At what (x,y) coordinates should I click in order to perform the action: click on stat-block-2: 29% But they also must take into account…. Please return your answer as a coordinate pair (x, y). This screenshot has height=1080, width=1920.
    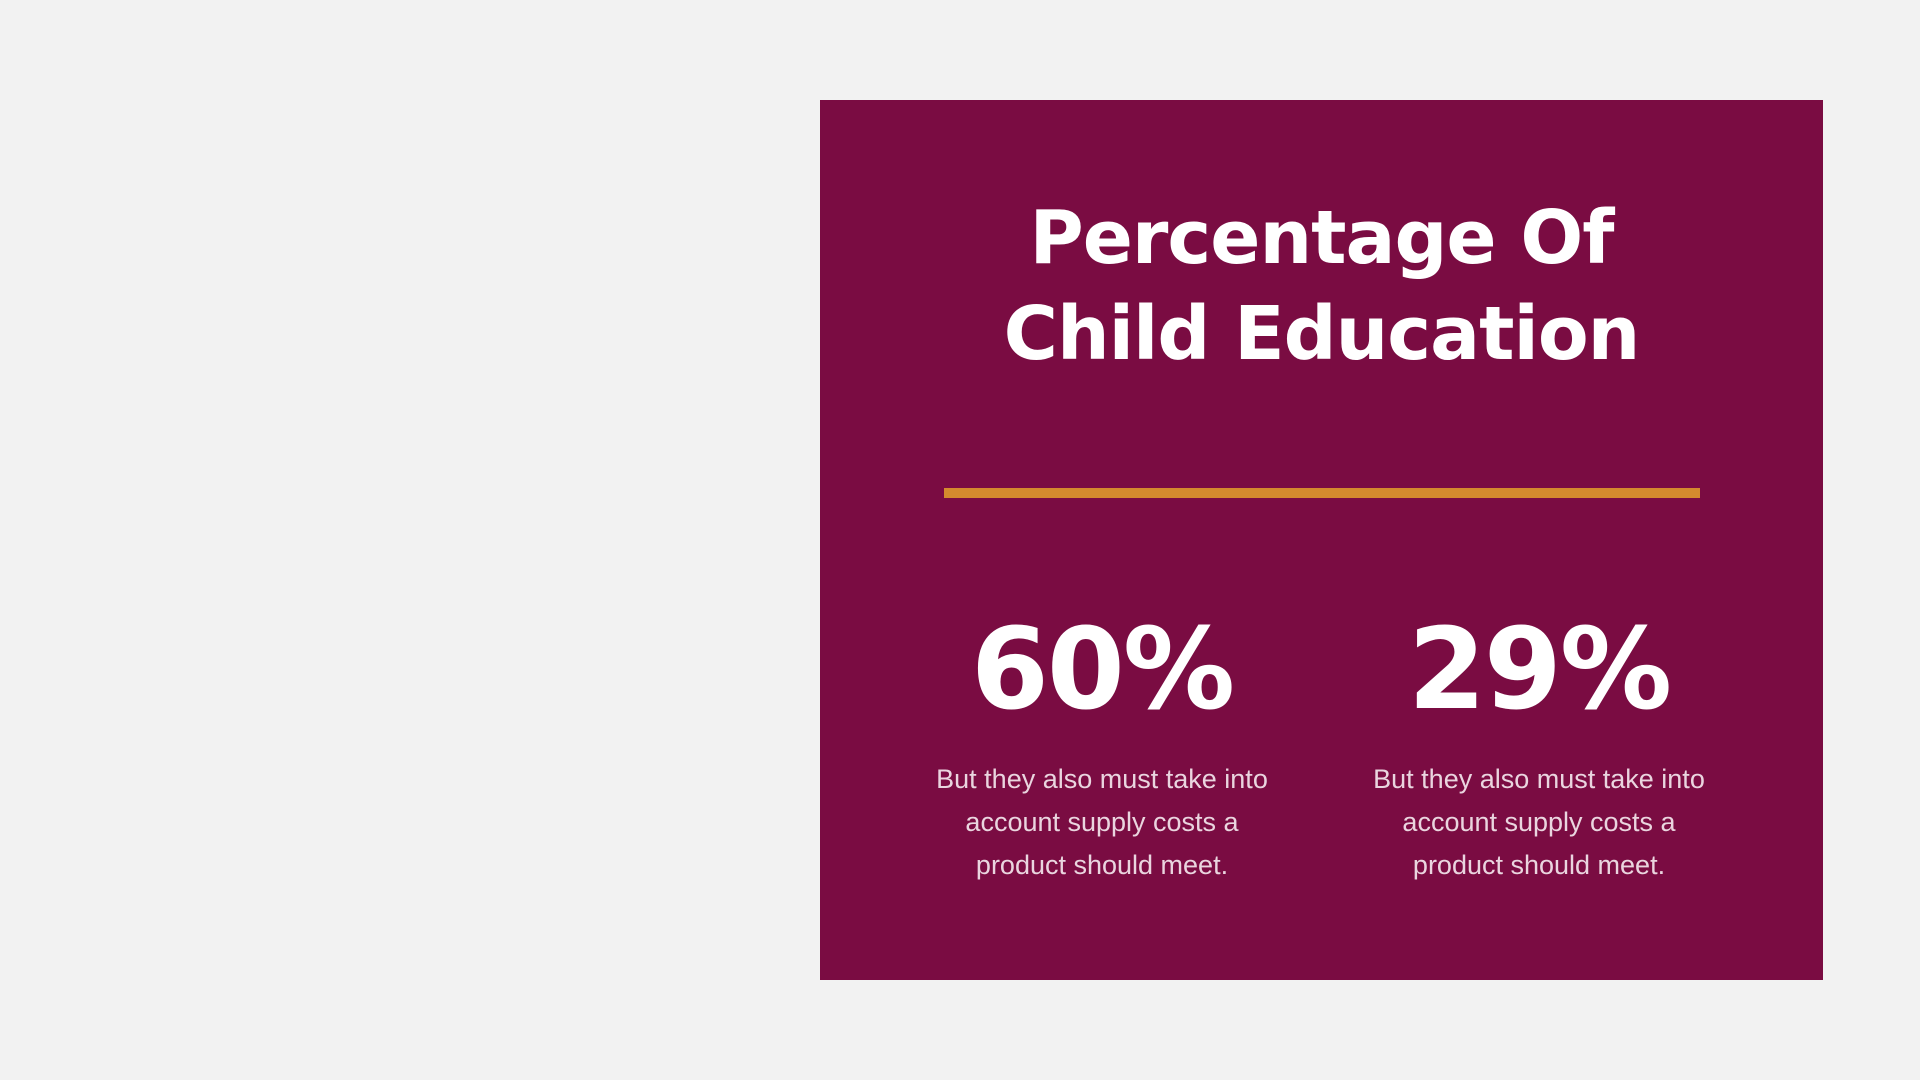
    Looking at the image, I should click on (1539, 748).